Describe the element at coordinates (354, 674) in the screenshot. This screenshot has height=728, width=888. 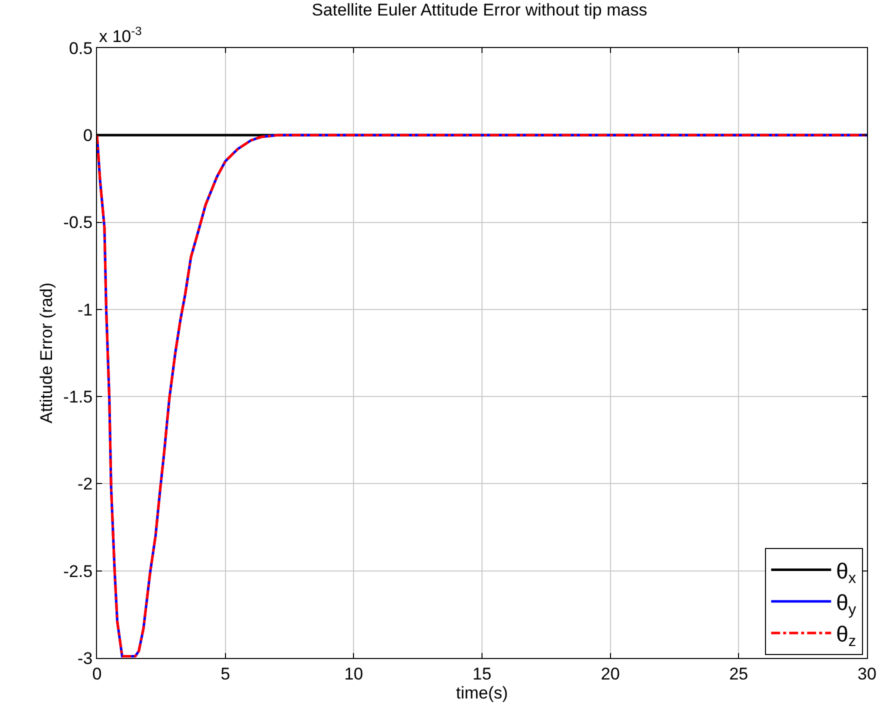
I see `x-tick-label: 10` at that location.